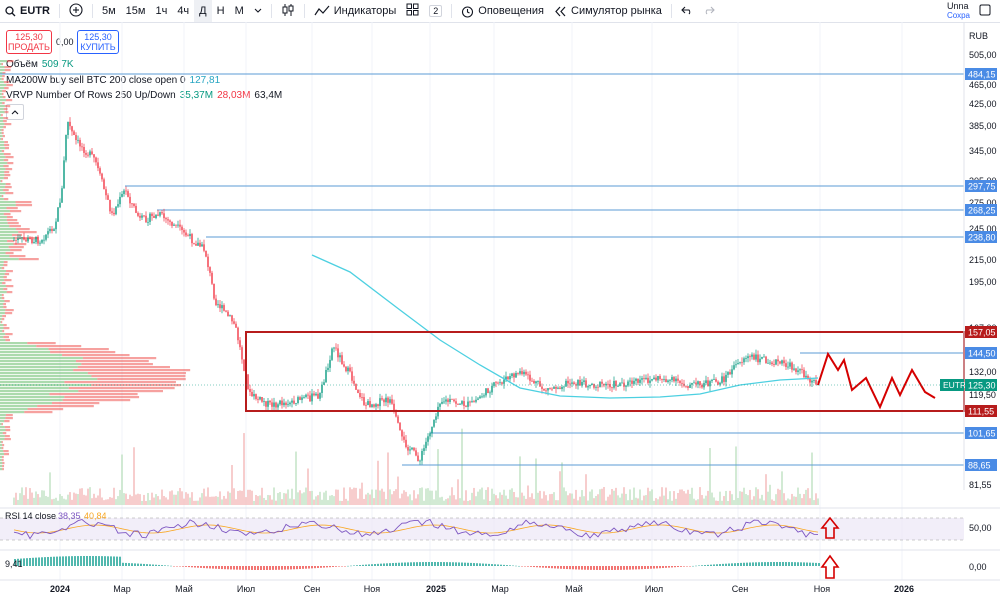 The height and width of the screenshot is (598, 1000). Describe the element at coordinates (258, 11) in the screenshot. I see `interval-dropdown` at that location.